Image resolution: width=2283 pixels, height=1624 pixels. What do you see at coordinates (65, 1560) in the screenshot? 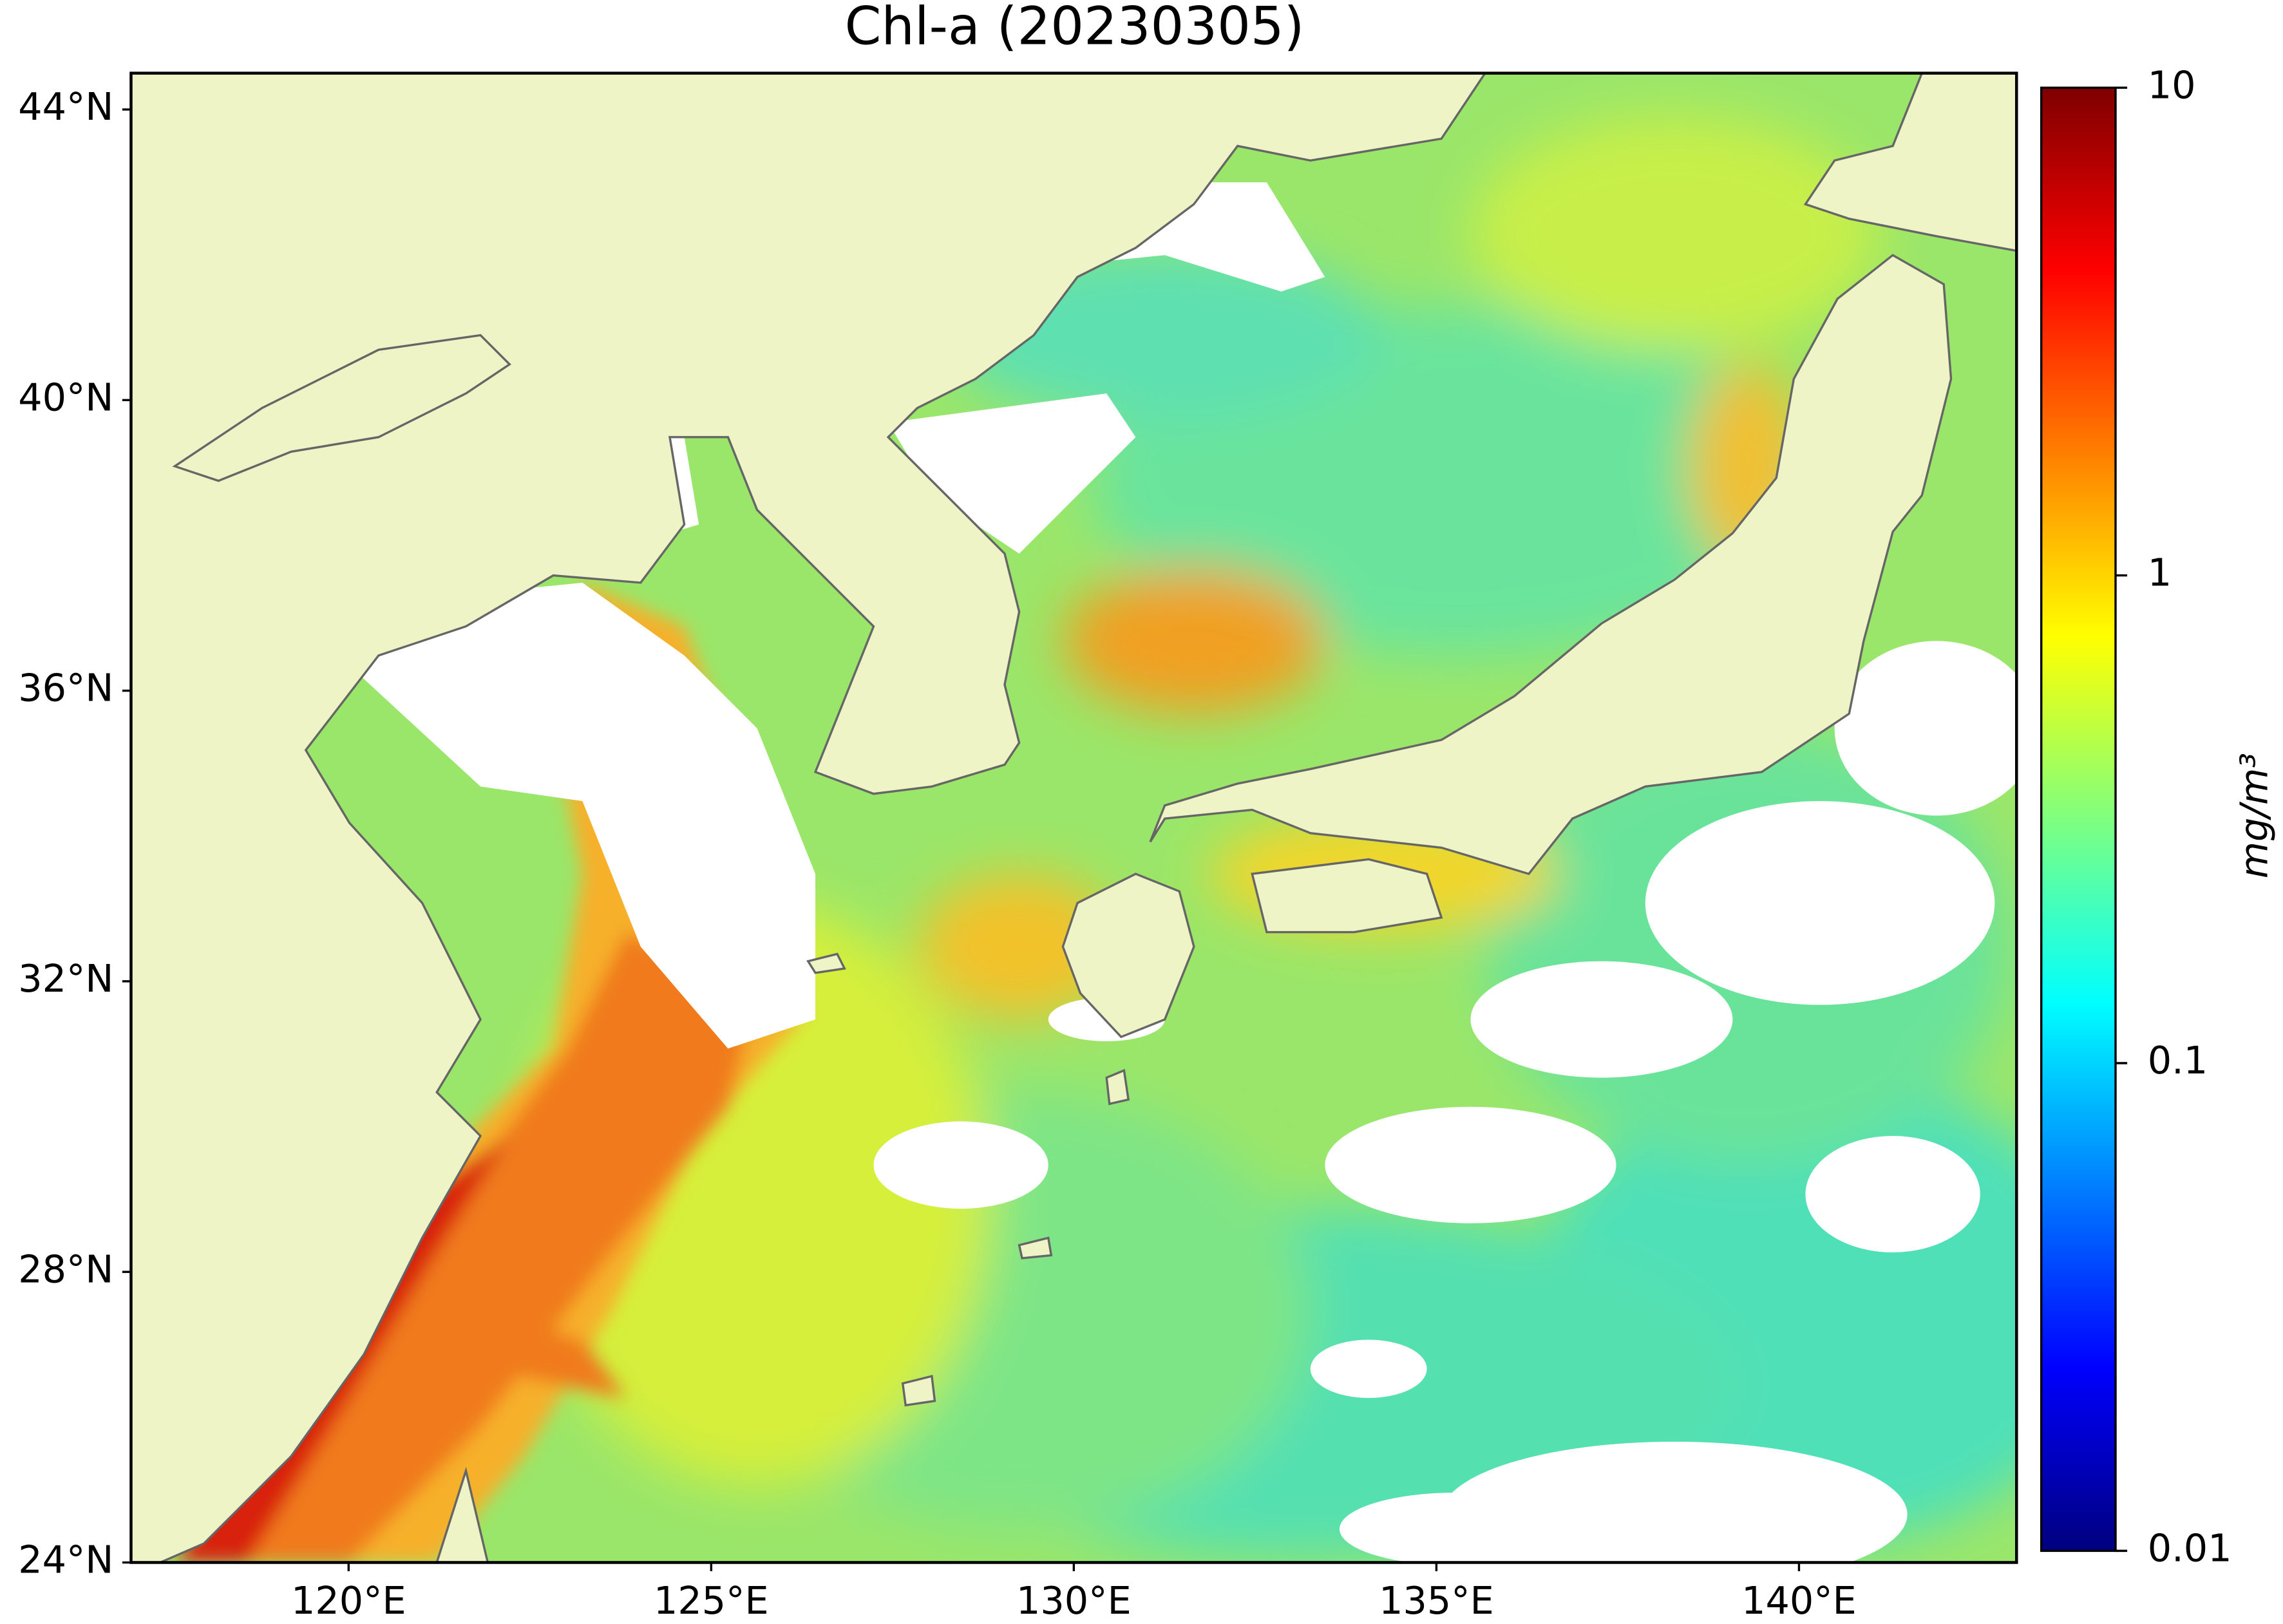
I see `y-tick-label: 24°N` at bounding box center [65, 1560].